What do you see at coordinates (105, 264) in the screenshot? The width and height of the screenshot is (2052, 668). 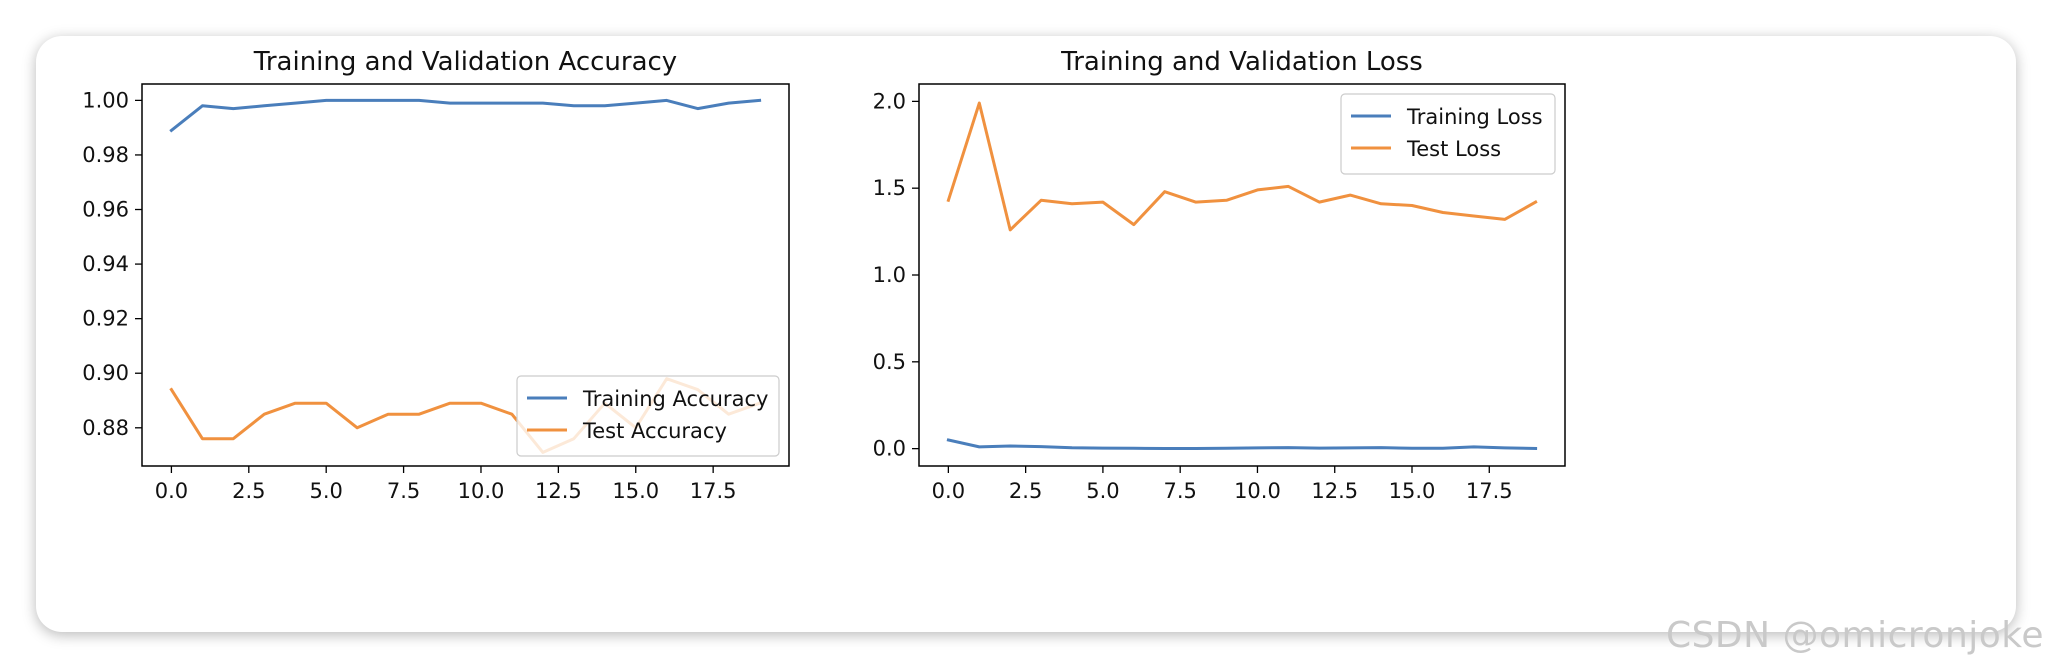 I see `y-tick-label: 0.94` at bounding box center [105, 264].